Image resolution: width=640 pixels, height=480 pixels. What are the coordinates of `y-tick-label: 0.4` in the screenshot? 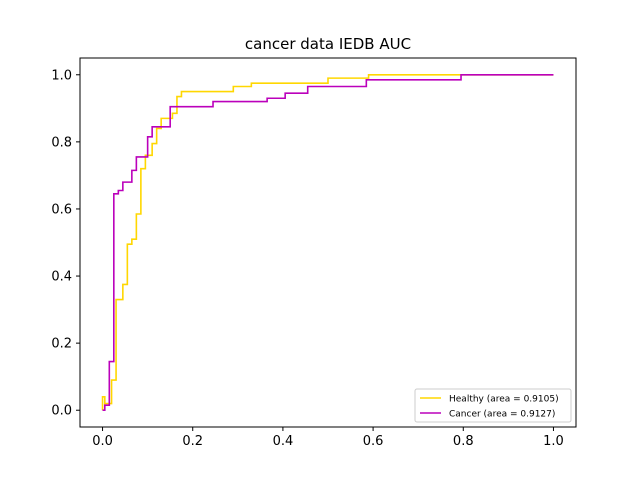 It's located at (61, 277).